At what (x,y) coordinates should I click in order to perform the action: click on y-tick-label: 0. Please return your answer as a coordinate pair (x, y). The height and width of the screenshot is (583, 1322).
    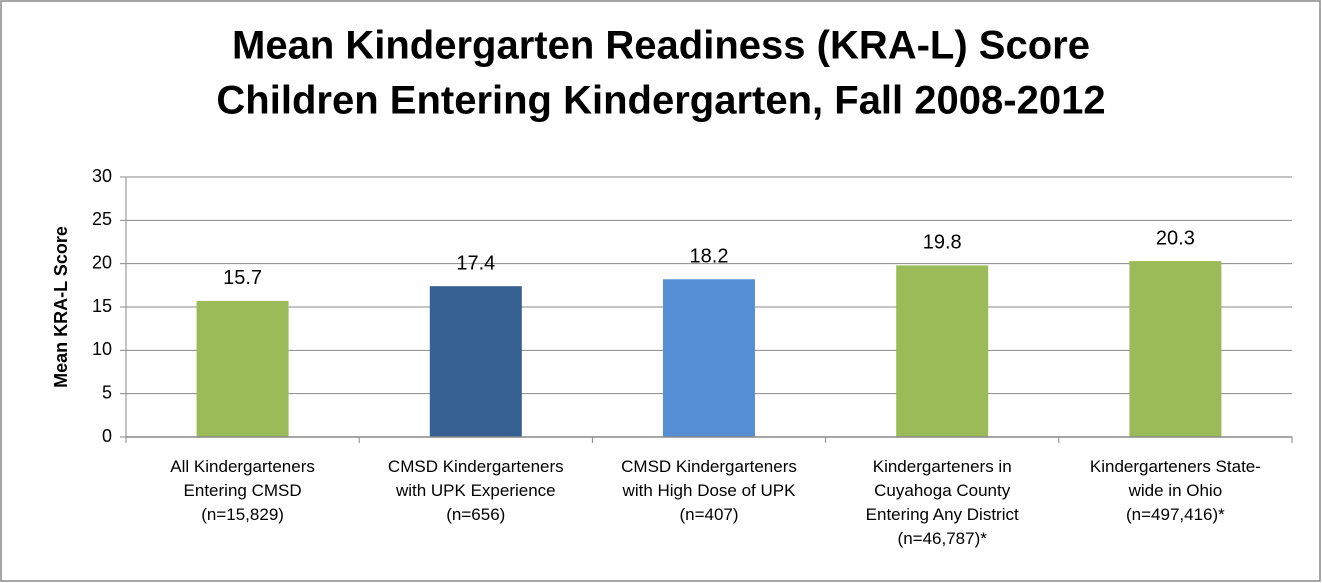
    Looking at the image, I should click on (107, 436).